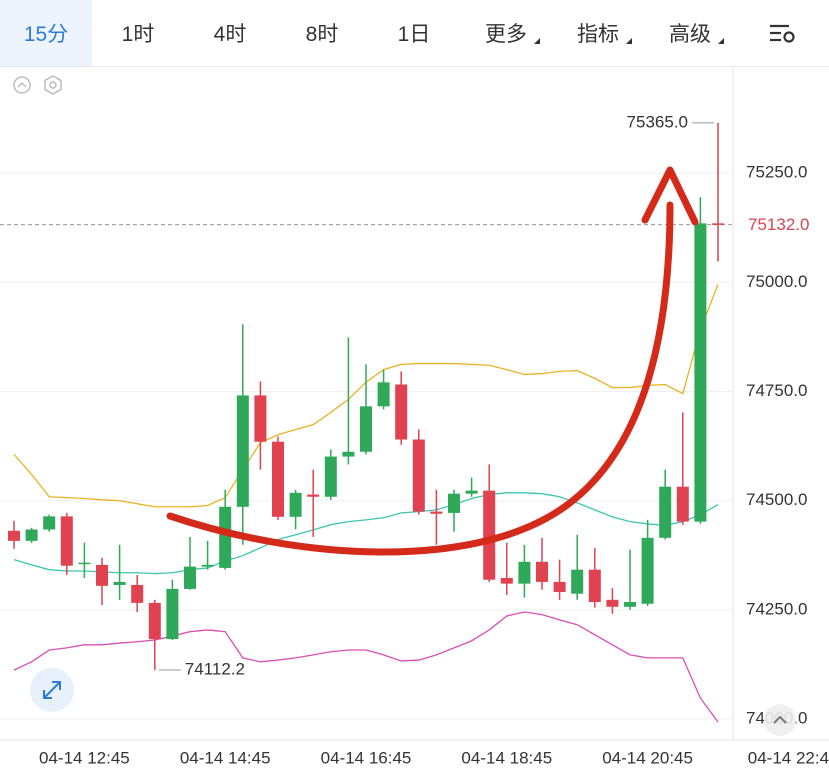 The height and width of the screenshot is (782, 829). I want to click on y-tick-label: 75000.0, so click(776, 281).